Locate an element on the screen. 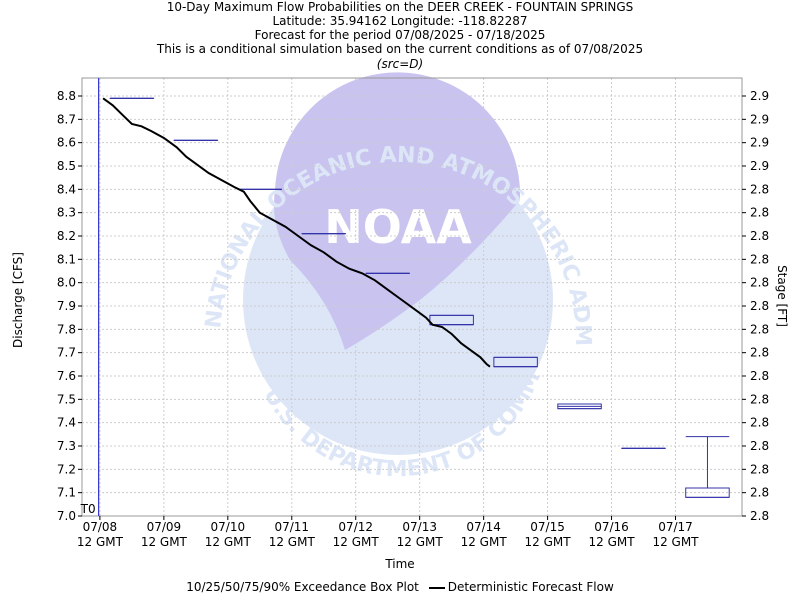  x-tick-date: 07/15 is located at coordinates (547, 527).